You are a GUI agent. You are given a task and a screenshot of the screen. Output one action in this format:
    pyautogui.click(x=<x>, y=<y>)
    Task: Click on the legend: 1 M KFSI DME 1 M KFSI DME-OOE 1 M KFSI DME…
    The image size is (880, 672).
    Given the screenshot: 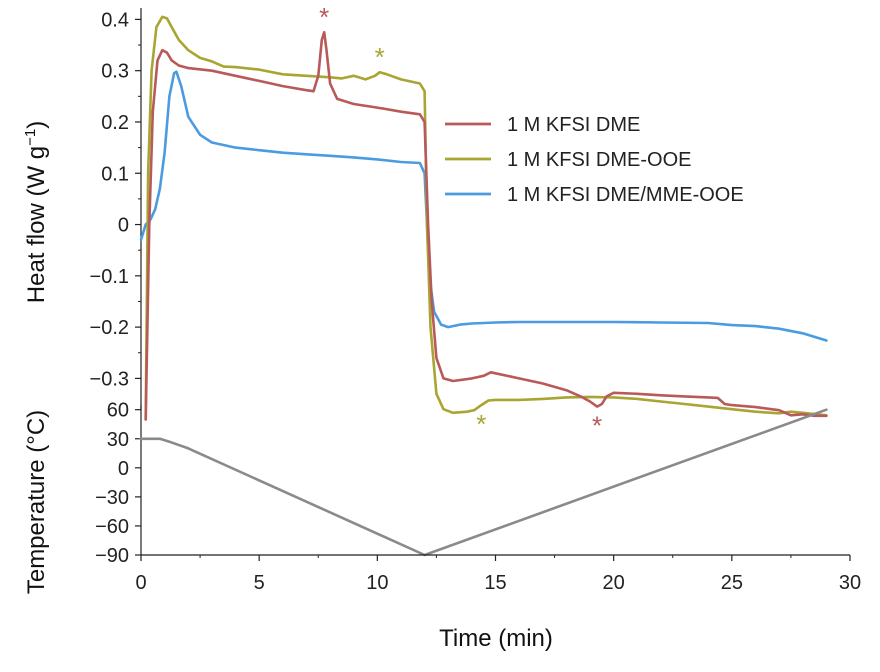 What is the action you would take?
    pyautogui.click(x=594, y=160)
    